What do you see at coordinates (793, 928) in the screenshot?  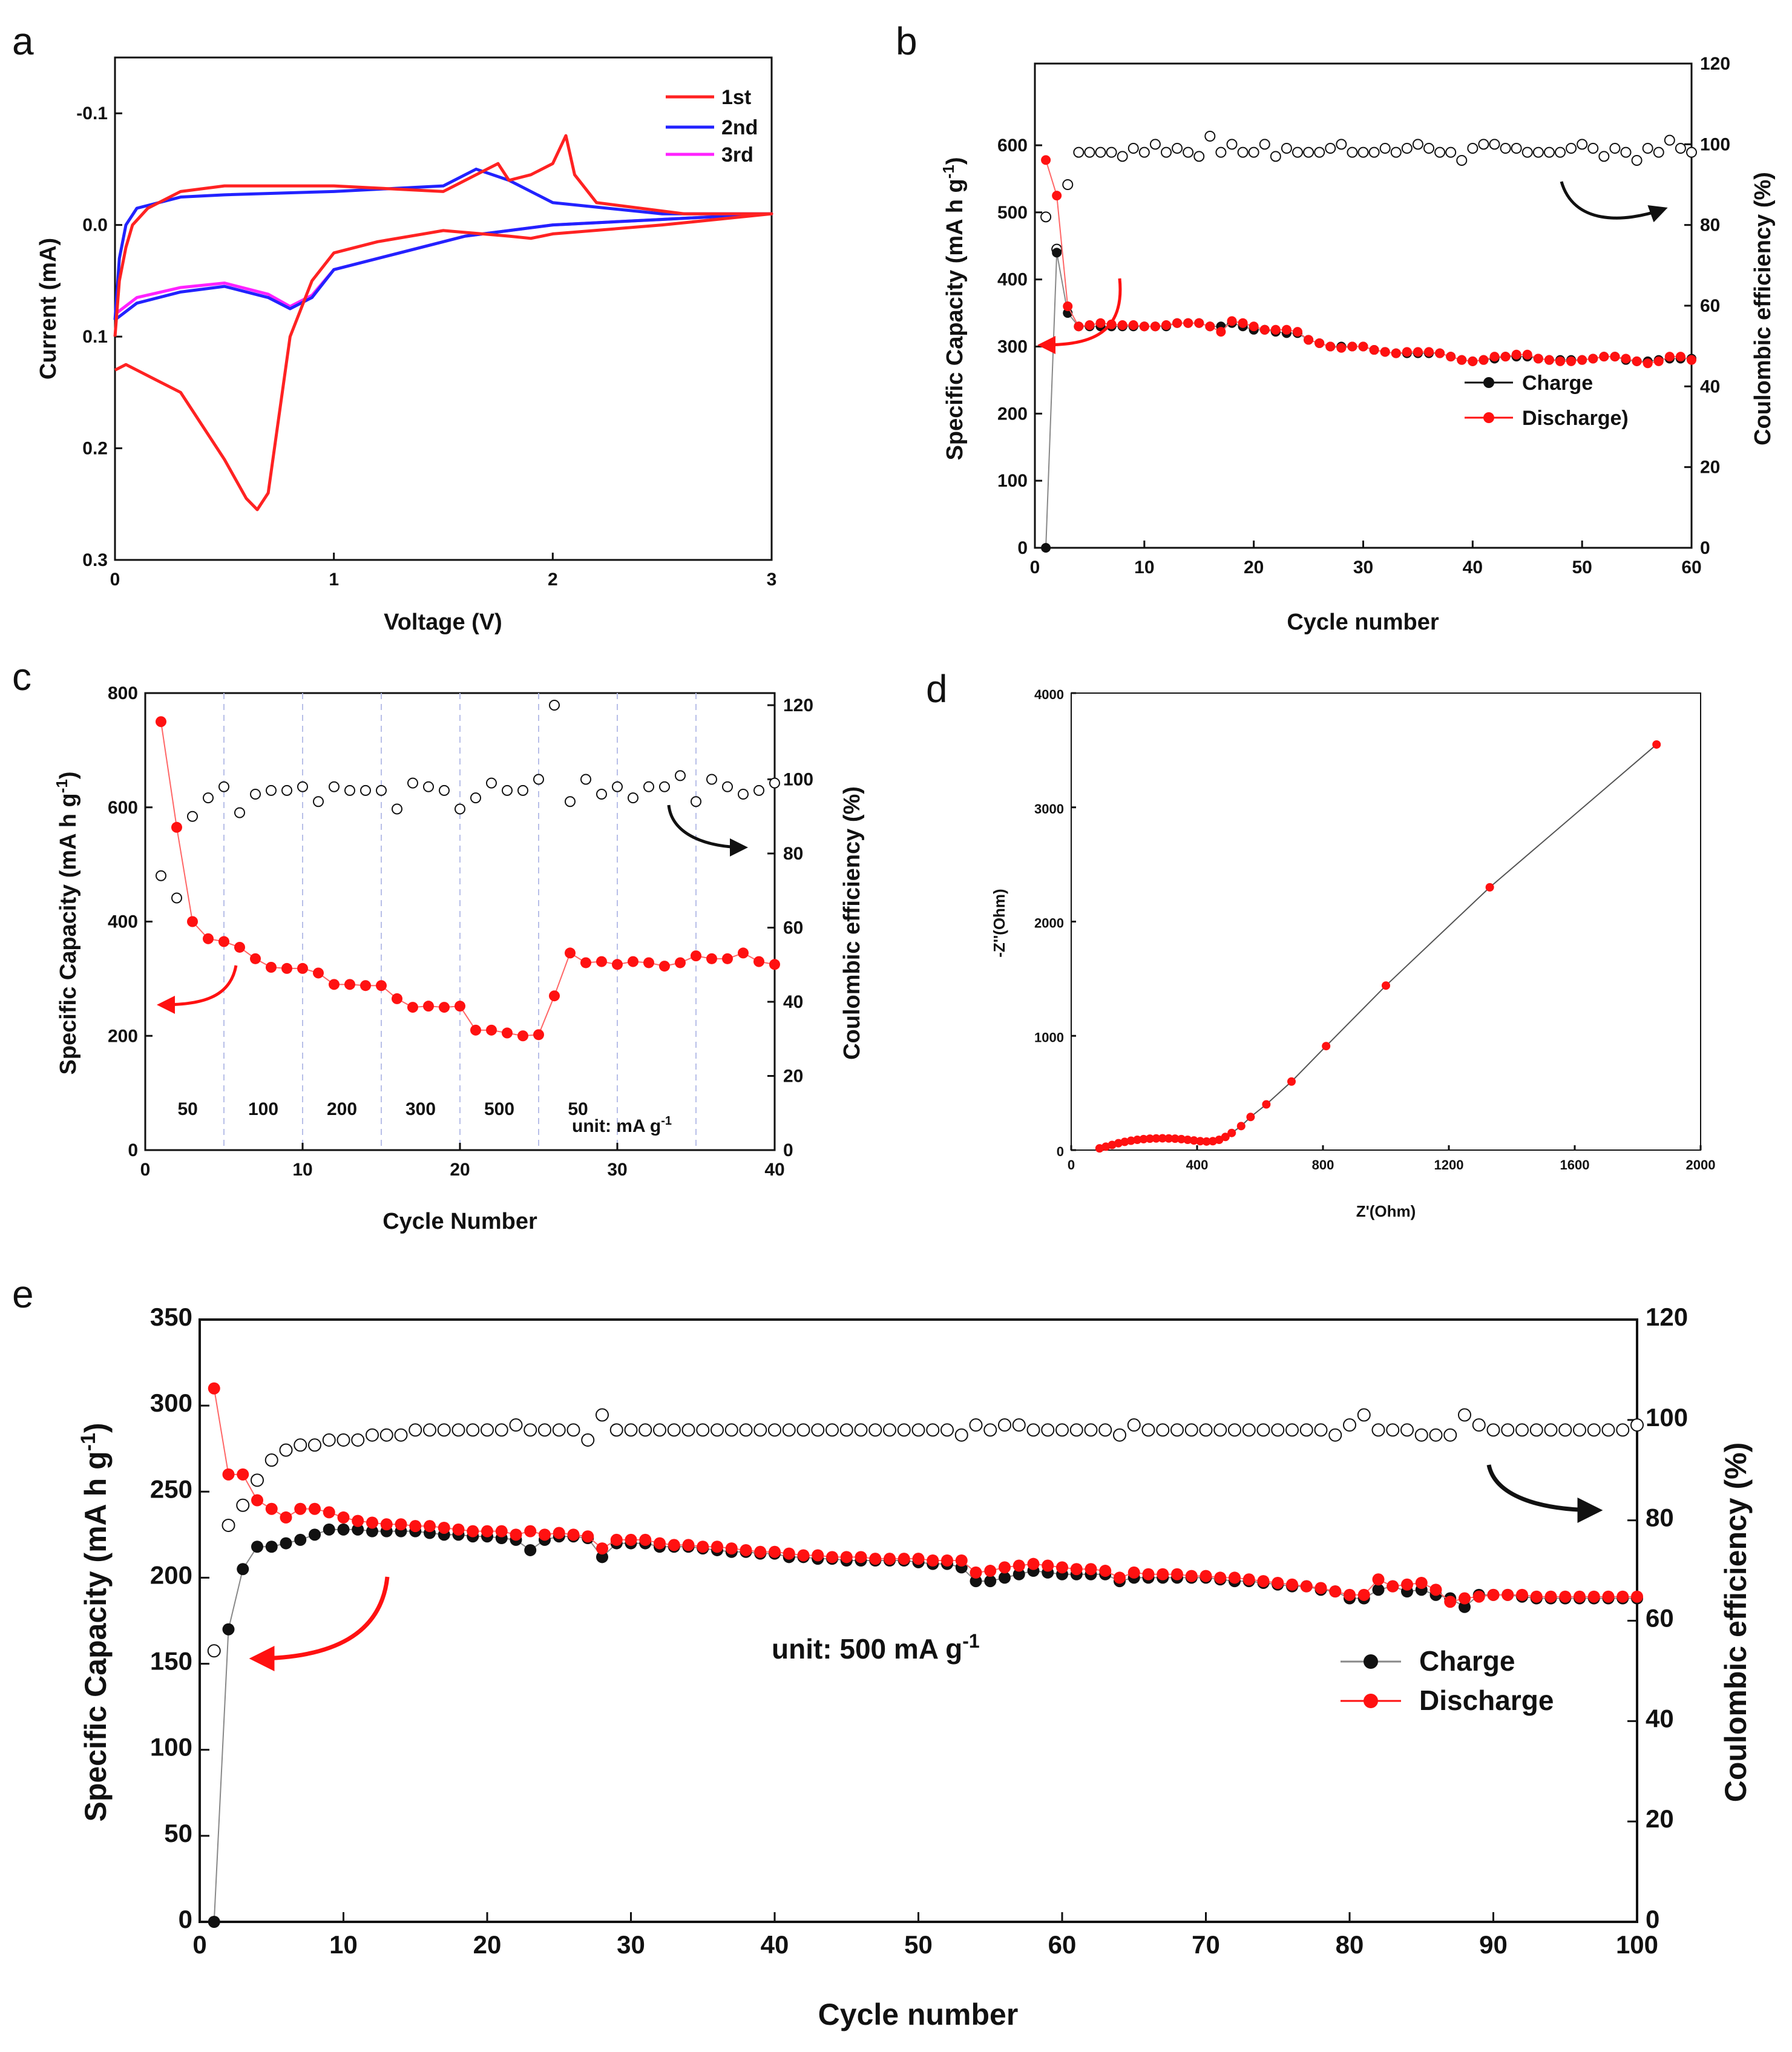 I see `panel-c-y2-tick-label: 60` at bounding box center [793, 928].